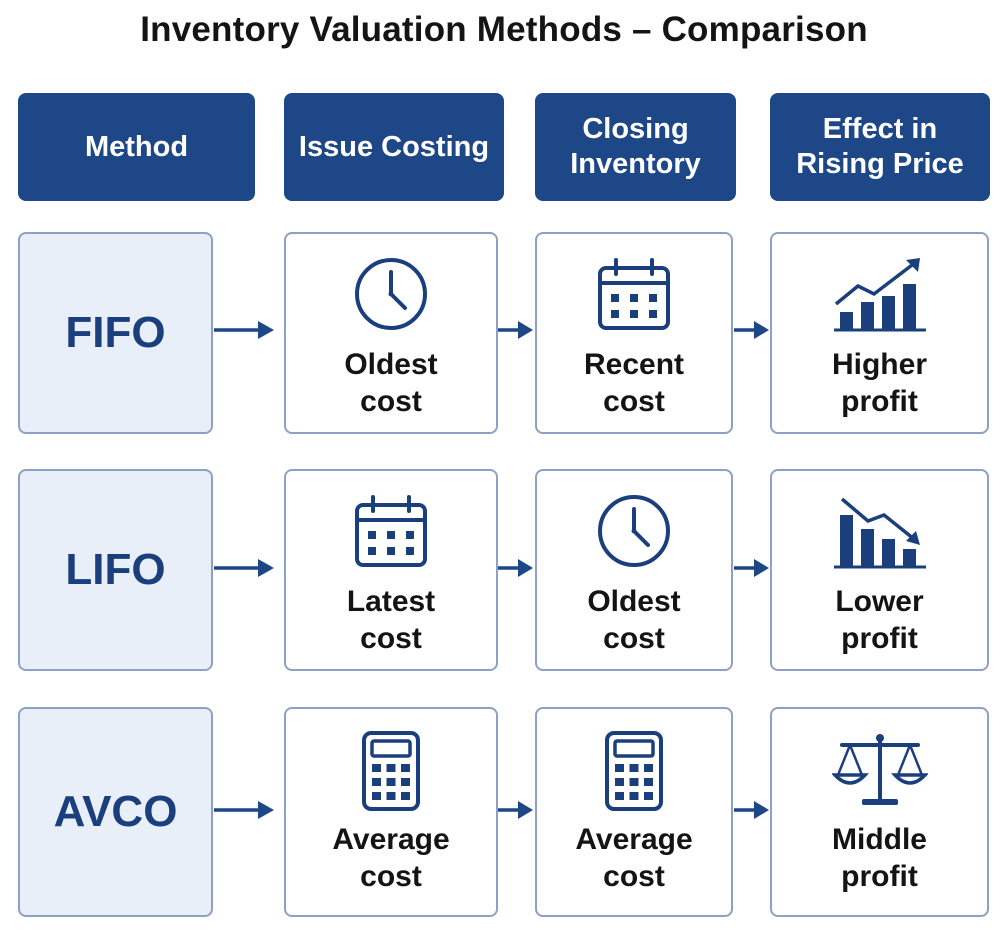 This screenshot has height=936, width=1008. What do you see at coordinates (880, 164) in the screenshot?
I see `header-effect-line-2: Rising Price` at bounding box center [880, 164].